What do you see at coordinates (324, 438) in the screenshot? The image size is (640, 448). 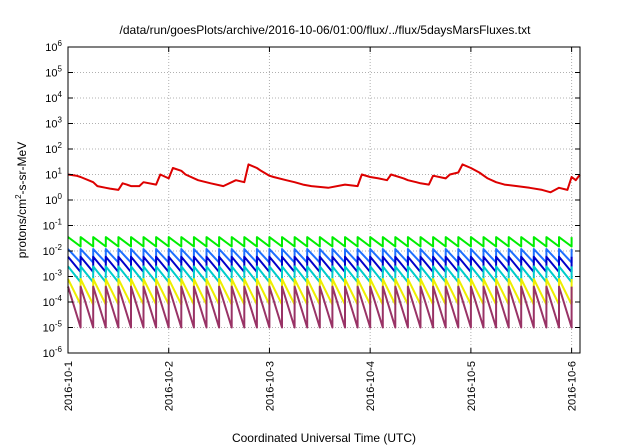 I see `x-axis-label: Coordinated Universal Time (UTC)` at bounding box center [324, 438].